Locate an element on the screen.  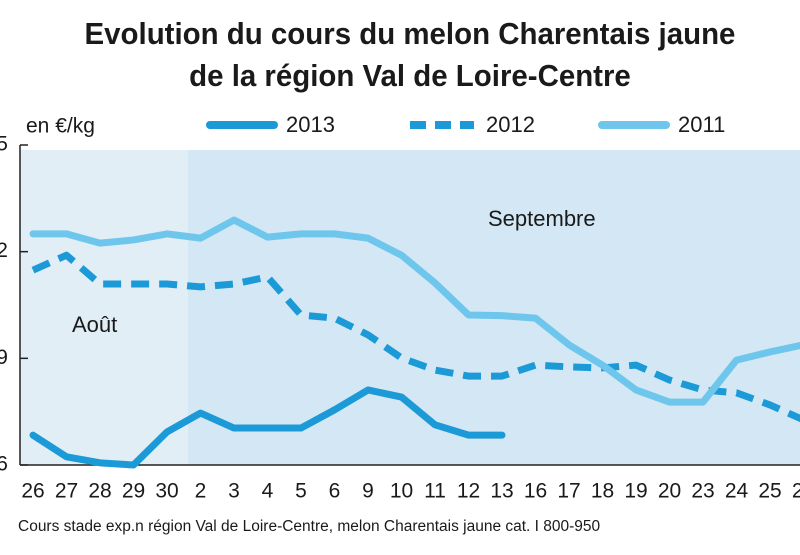
x-tick-label: 24 is located at coordinates (737, 491).